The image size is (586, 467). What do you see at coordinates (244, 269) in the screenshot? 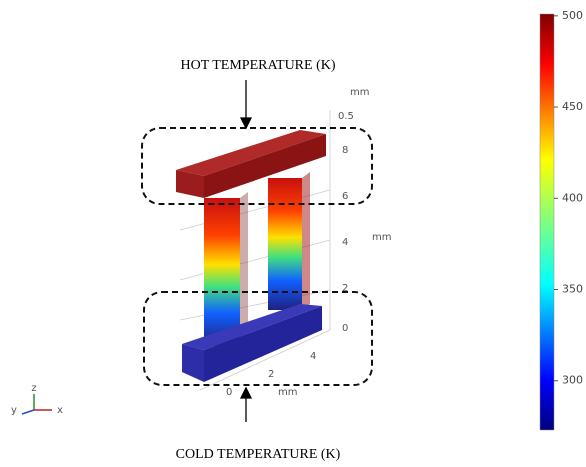
I see `left-leg-side` at bounding box center [244, 269].